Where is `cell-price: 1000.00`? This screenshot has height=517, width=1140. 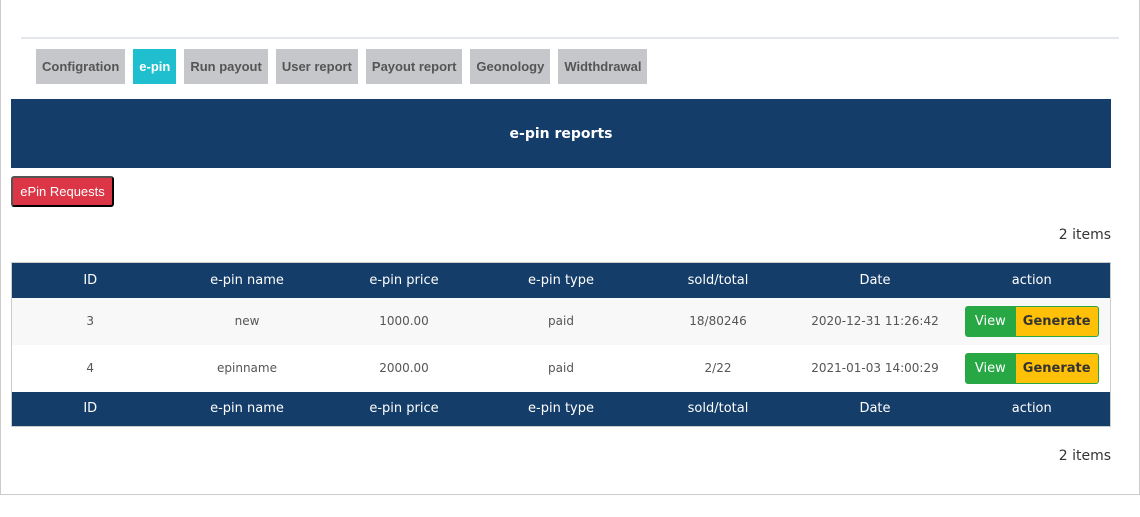
cell-price: 1000.00 is located at coordinates (404, 321).